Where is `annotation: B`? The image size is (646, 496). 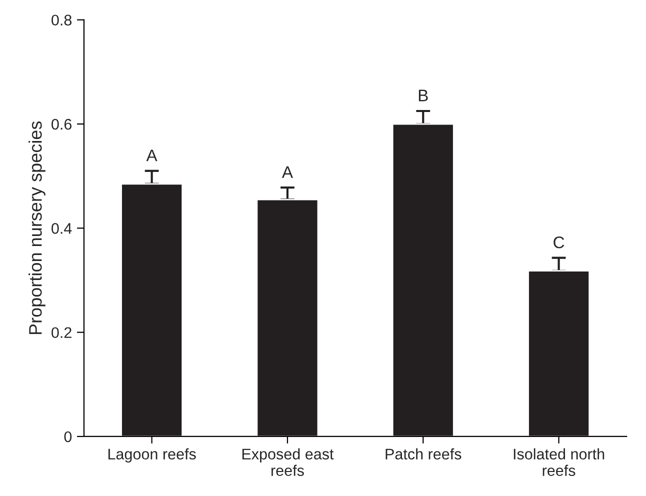 annotation: B is located at coordinates (423, 96).